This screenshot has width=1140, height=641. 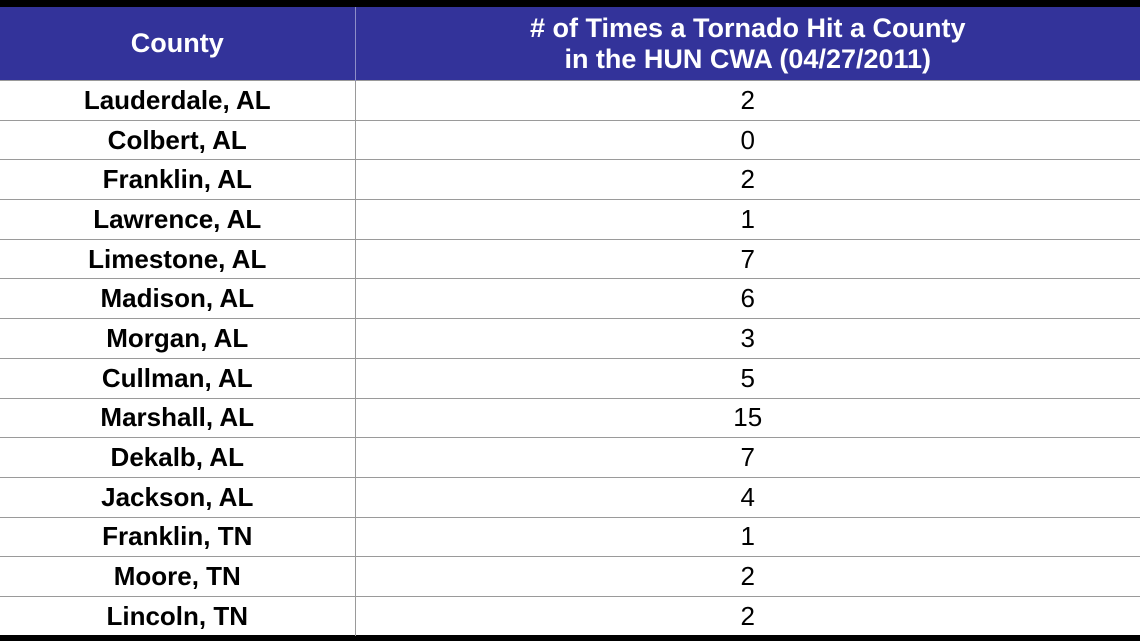 I want to click on county-cell: Marshall, AL, so click(x=178, y=417).